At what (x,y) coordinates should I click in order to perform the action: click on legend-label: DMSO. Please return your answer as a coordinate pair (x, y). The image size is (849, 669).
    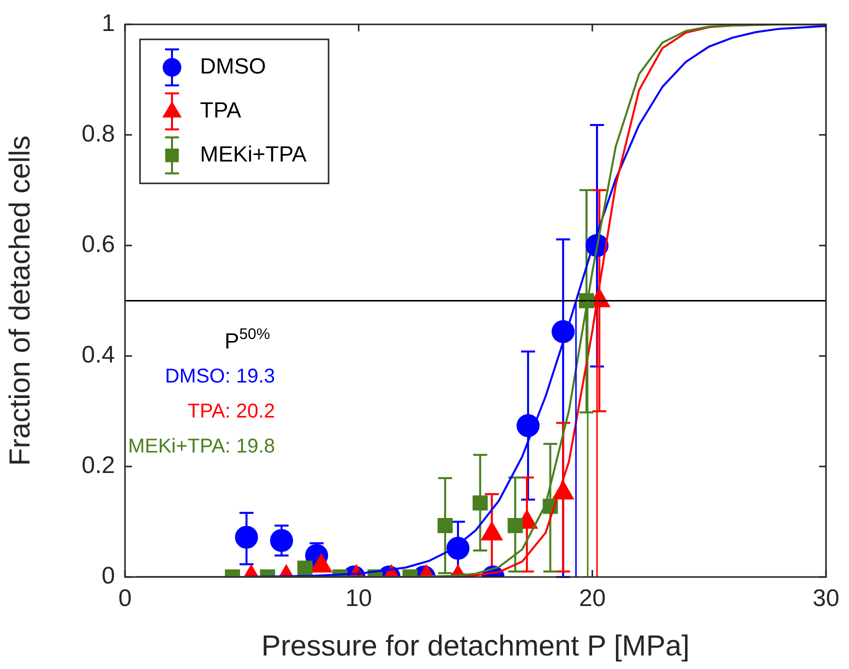
    Looking at the image, I should click on (233, 65).